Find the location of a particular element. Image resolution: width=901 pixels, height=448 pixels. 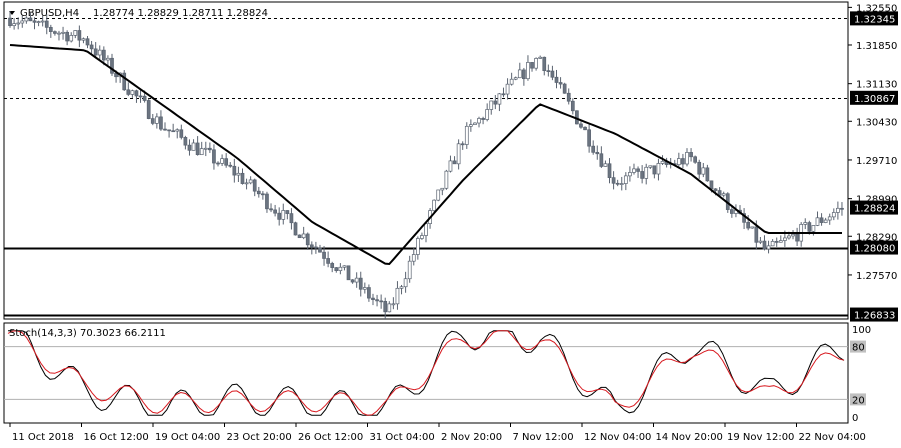

price-marker-label: 1.32345 is located at coordinates (874, 19).